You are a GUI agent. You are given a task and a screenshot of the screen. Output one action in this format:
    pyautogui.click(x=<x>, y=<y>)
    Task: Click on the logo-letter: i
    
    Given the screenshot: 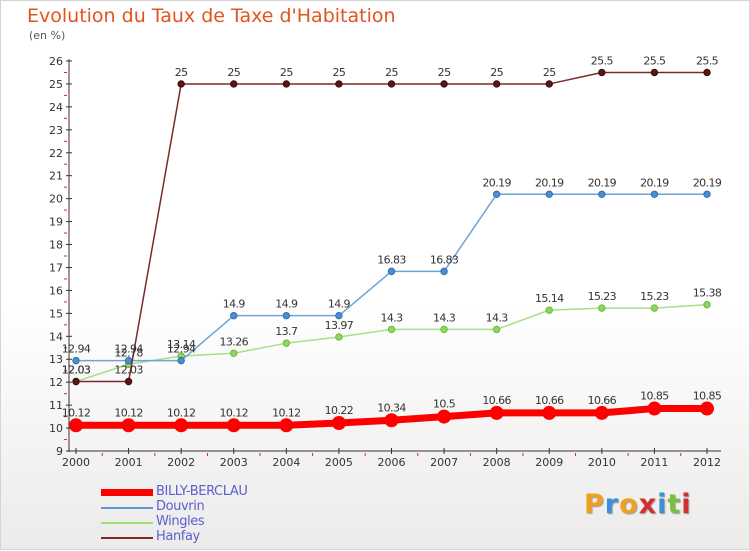 What is the action you would take?
    pyautogui.click(x=662, y=504)
    